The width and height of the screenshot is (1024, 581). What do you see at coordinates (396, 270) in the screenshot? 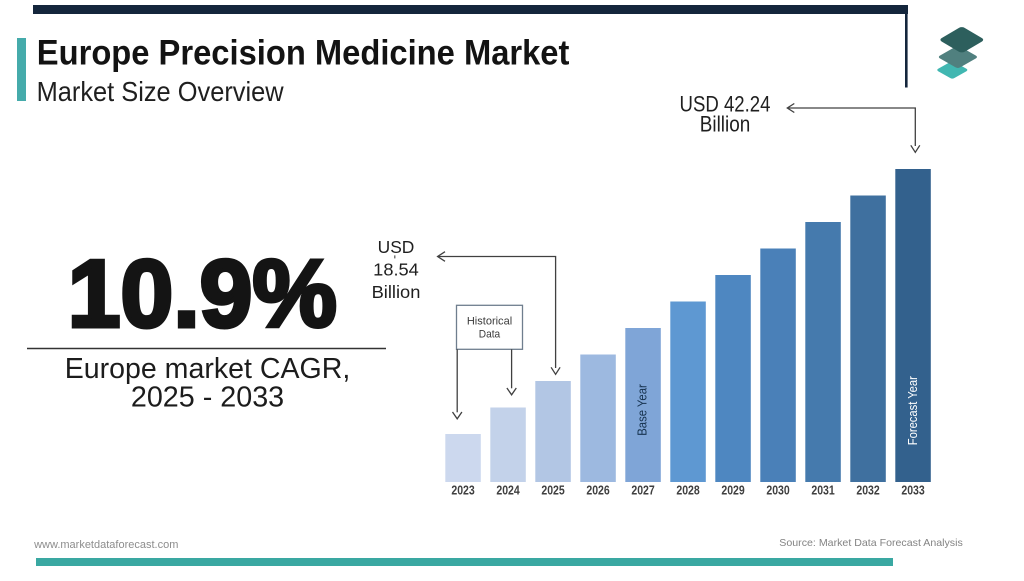
I see `svg-text: 18.54` at bounding box center [396, 270].